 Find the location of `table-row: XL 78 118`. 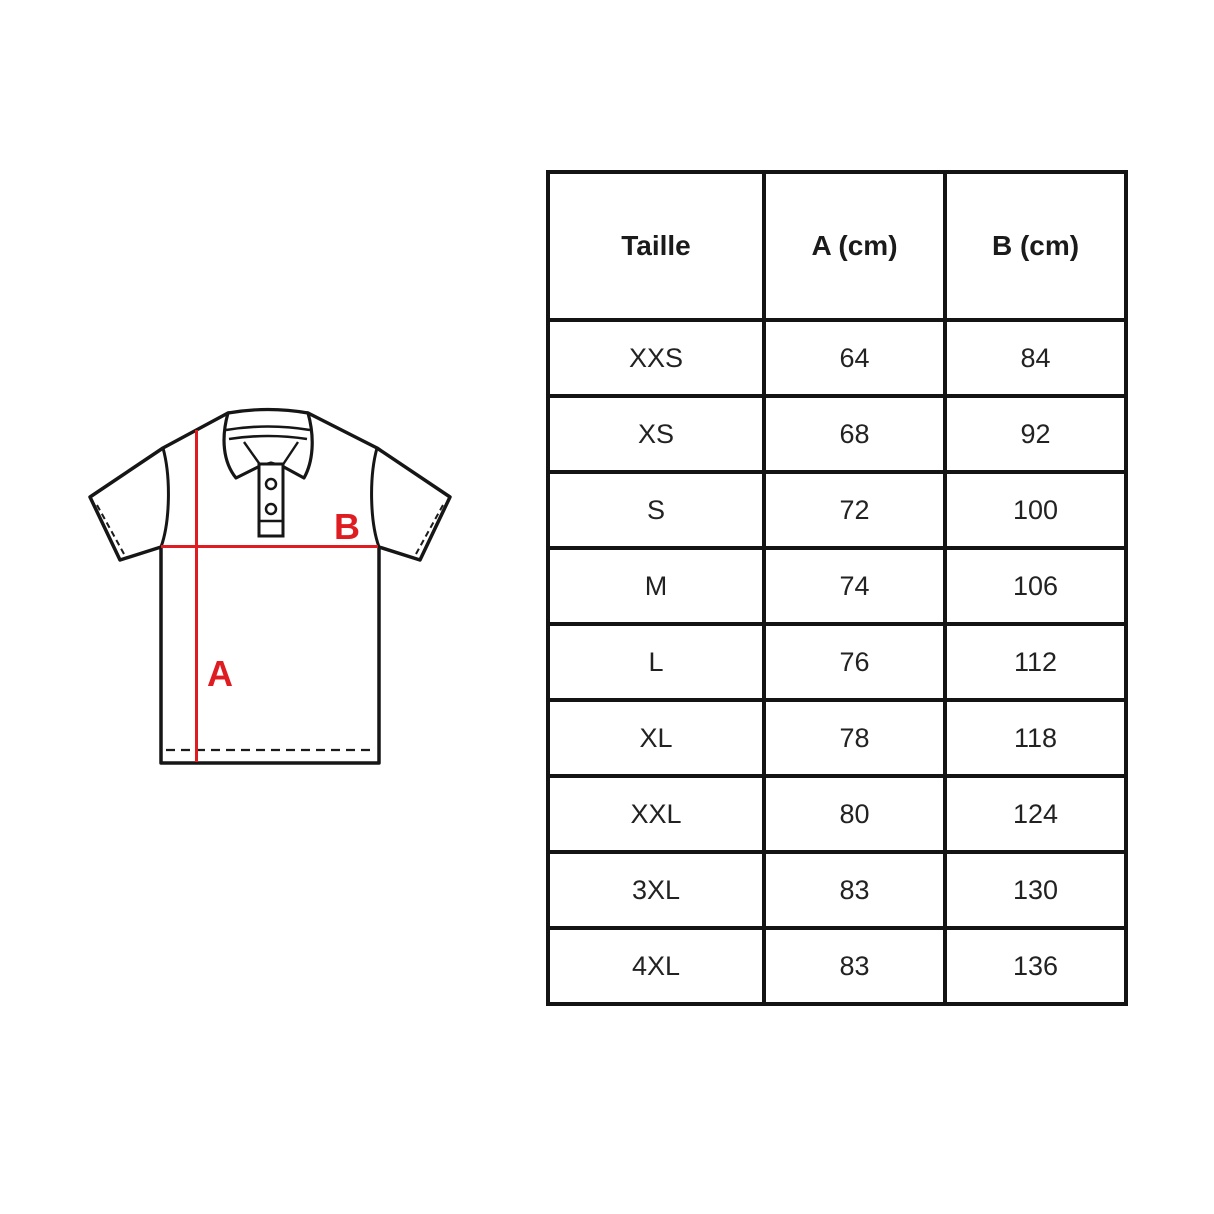

table-row: XL 78 118 is located at coordinates (837, 738).